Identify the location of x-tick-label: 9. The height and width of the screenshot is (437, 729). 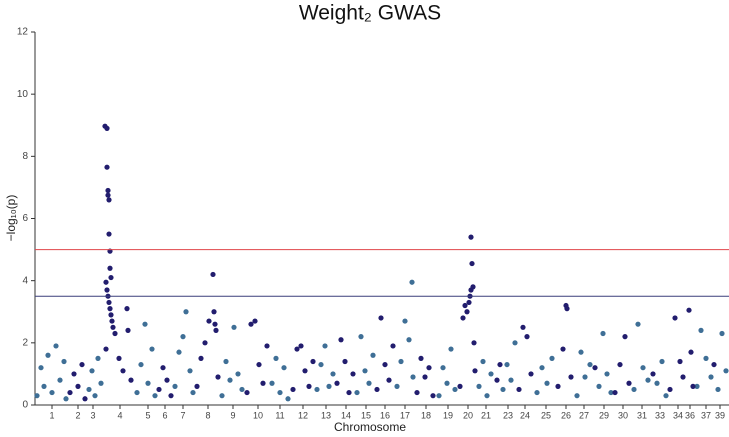
(232, 415).